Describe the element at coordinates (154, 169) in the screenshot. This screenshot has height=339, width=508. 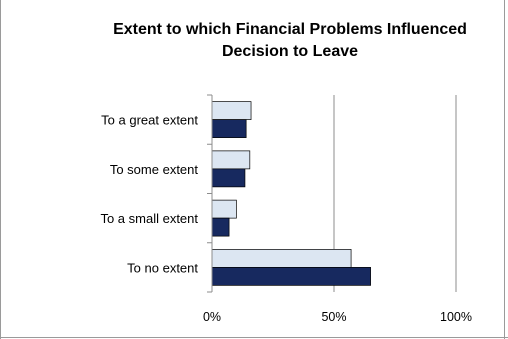
I see `category-label-2: To some extent` at that location.